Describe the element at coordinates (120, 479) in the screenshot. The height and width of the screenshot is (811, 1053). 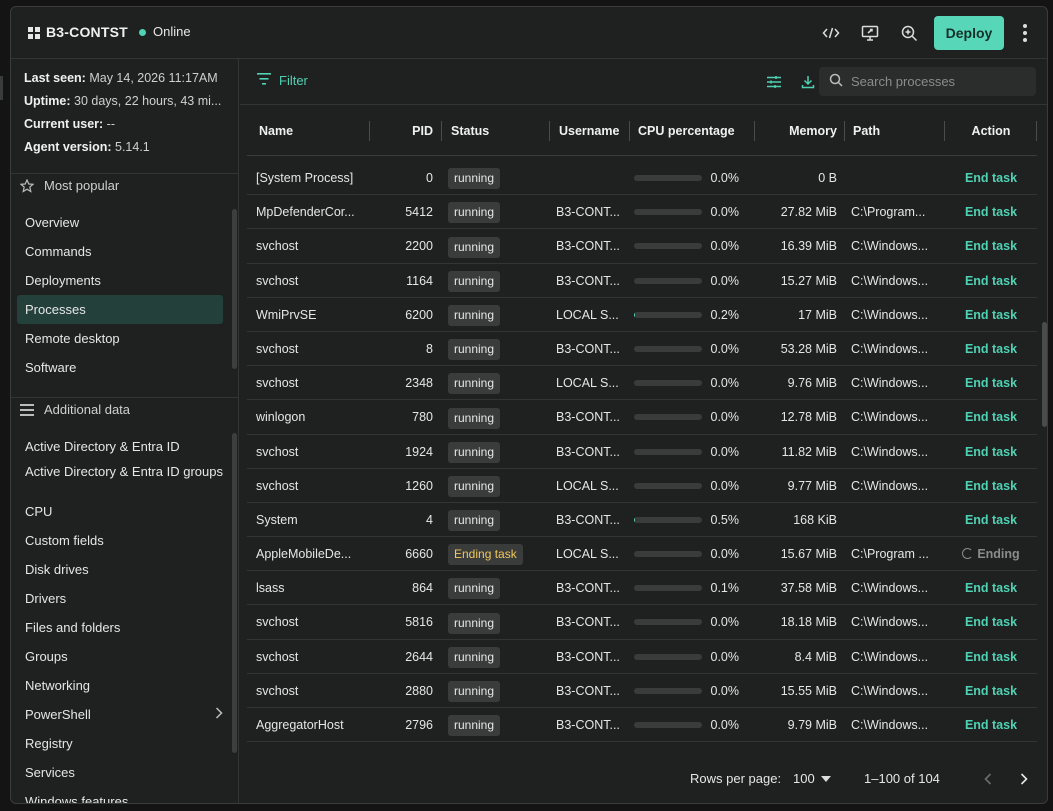
I see `sidebar-item-active-directory-entra-id-groups: Active Directory & Entra ID groups` at that location.